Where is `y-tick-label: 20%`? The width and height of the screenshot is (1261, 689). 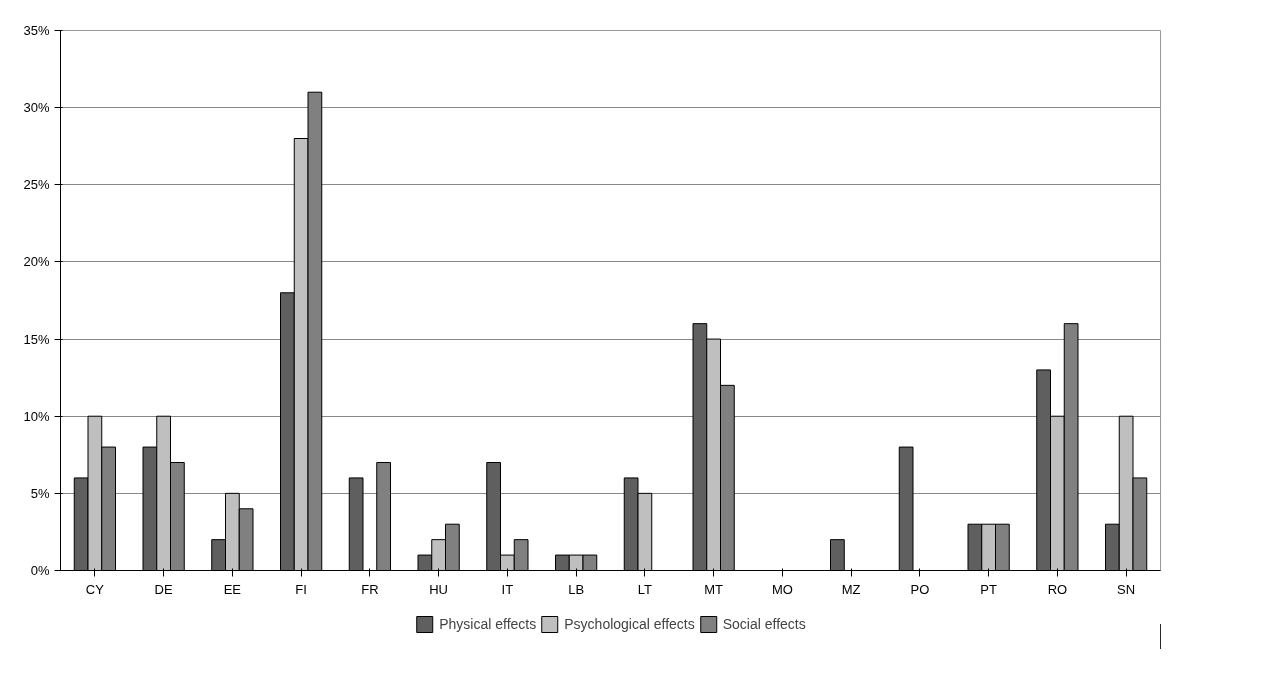 y-tick-label: 20% is located at coordinates (36, 262).